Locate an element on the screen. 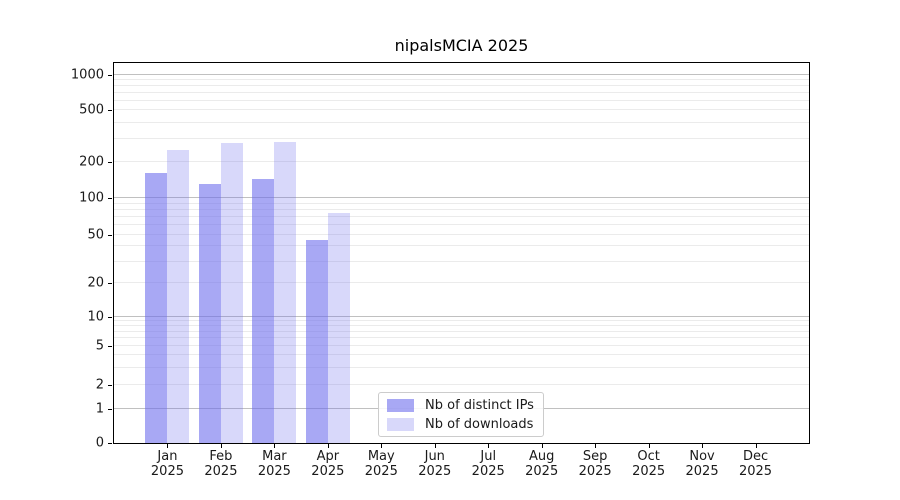 Image resolution: width=900 pixels, height=500 pixels. y-tick-label: 20 is located at coordinates (95, 283).